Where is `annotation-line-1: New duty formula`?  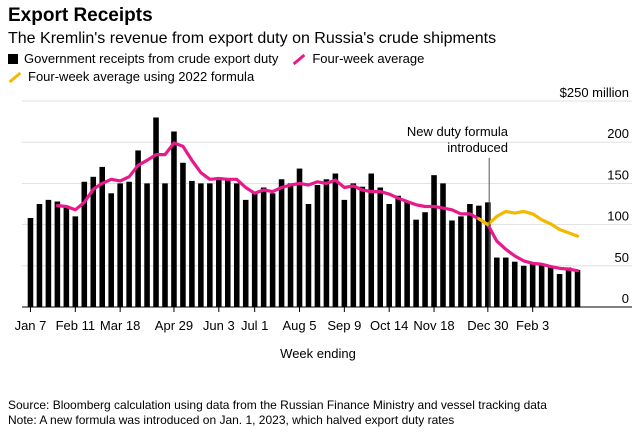 annotation-line-1: New duty formula is located at coordinates (458, 131).